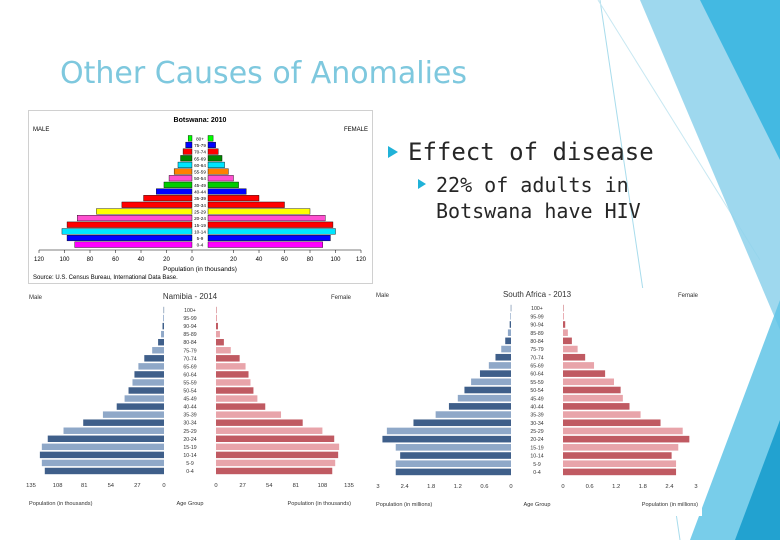 This screenshot has width=780, height=540. I want to click on x-tick-label: 120, so click(39, 260).